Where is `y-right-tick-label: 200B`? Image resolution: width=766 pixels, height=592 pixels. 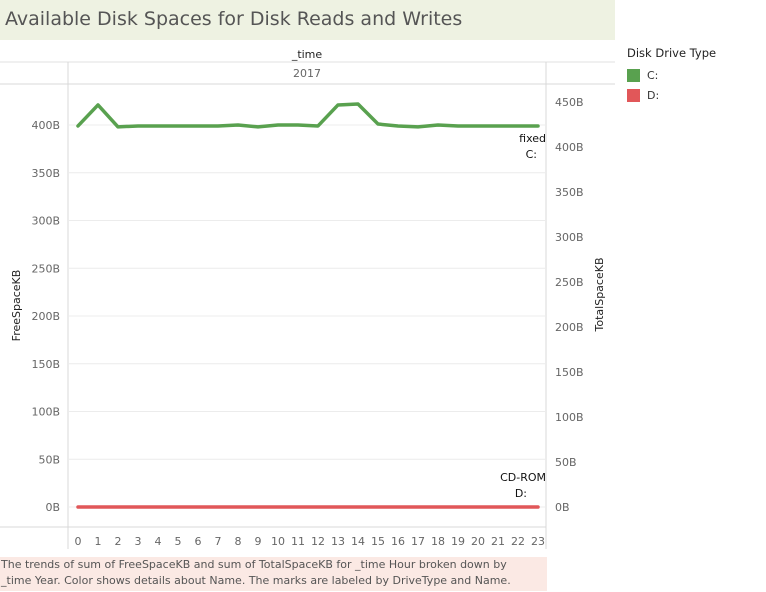 y-right-tick-label: 200B is located at coordinates (569, 327).